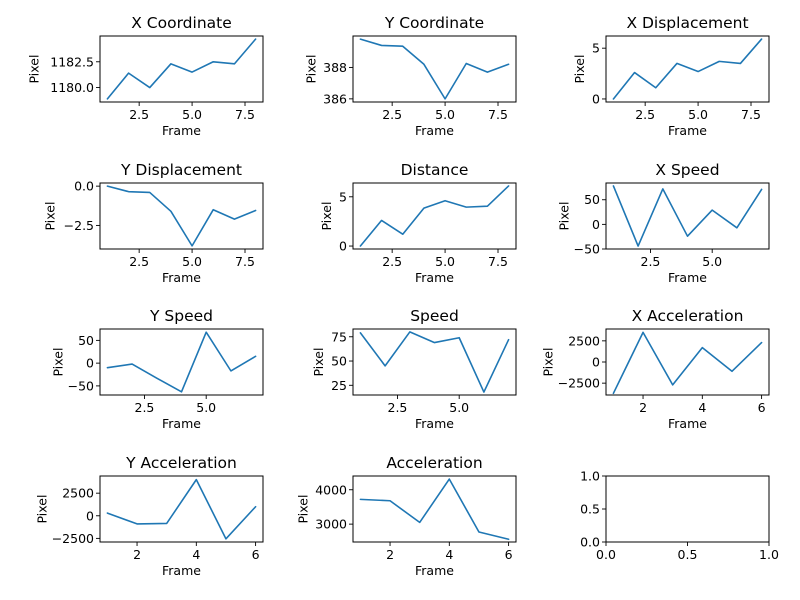 Image resolution: width=800 pixels, height=600 pixels. Describe the element at coordinates (335, 67) in the screenshot. I see `y-tick-label: 388` at that location.